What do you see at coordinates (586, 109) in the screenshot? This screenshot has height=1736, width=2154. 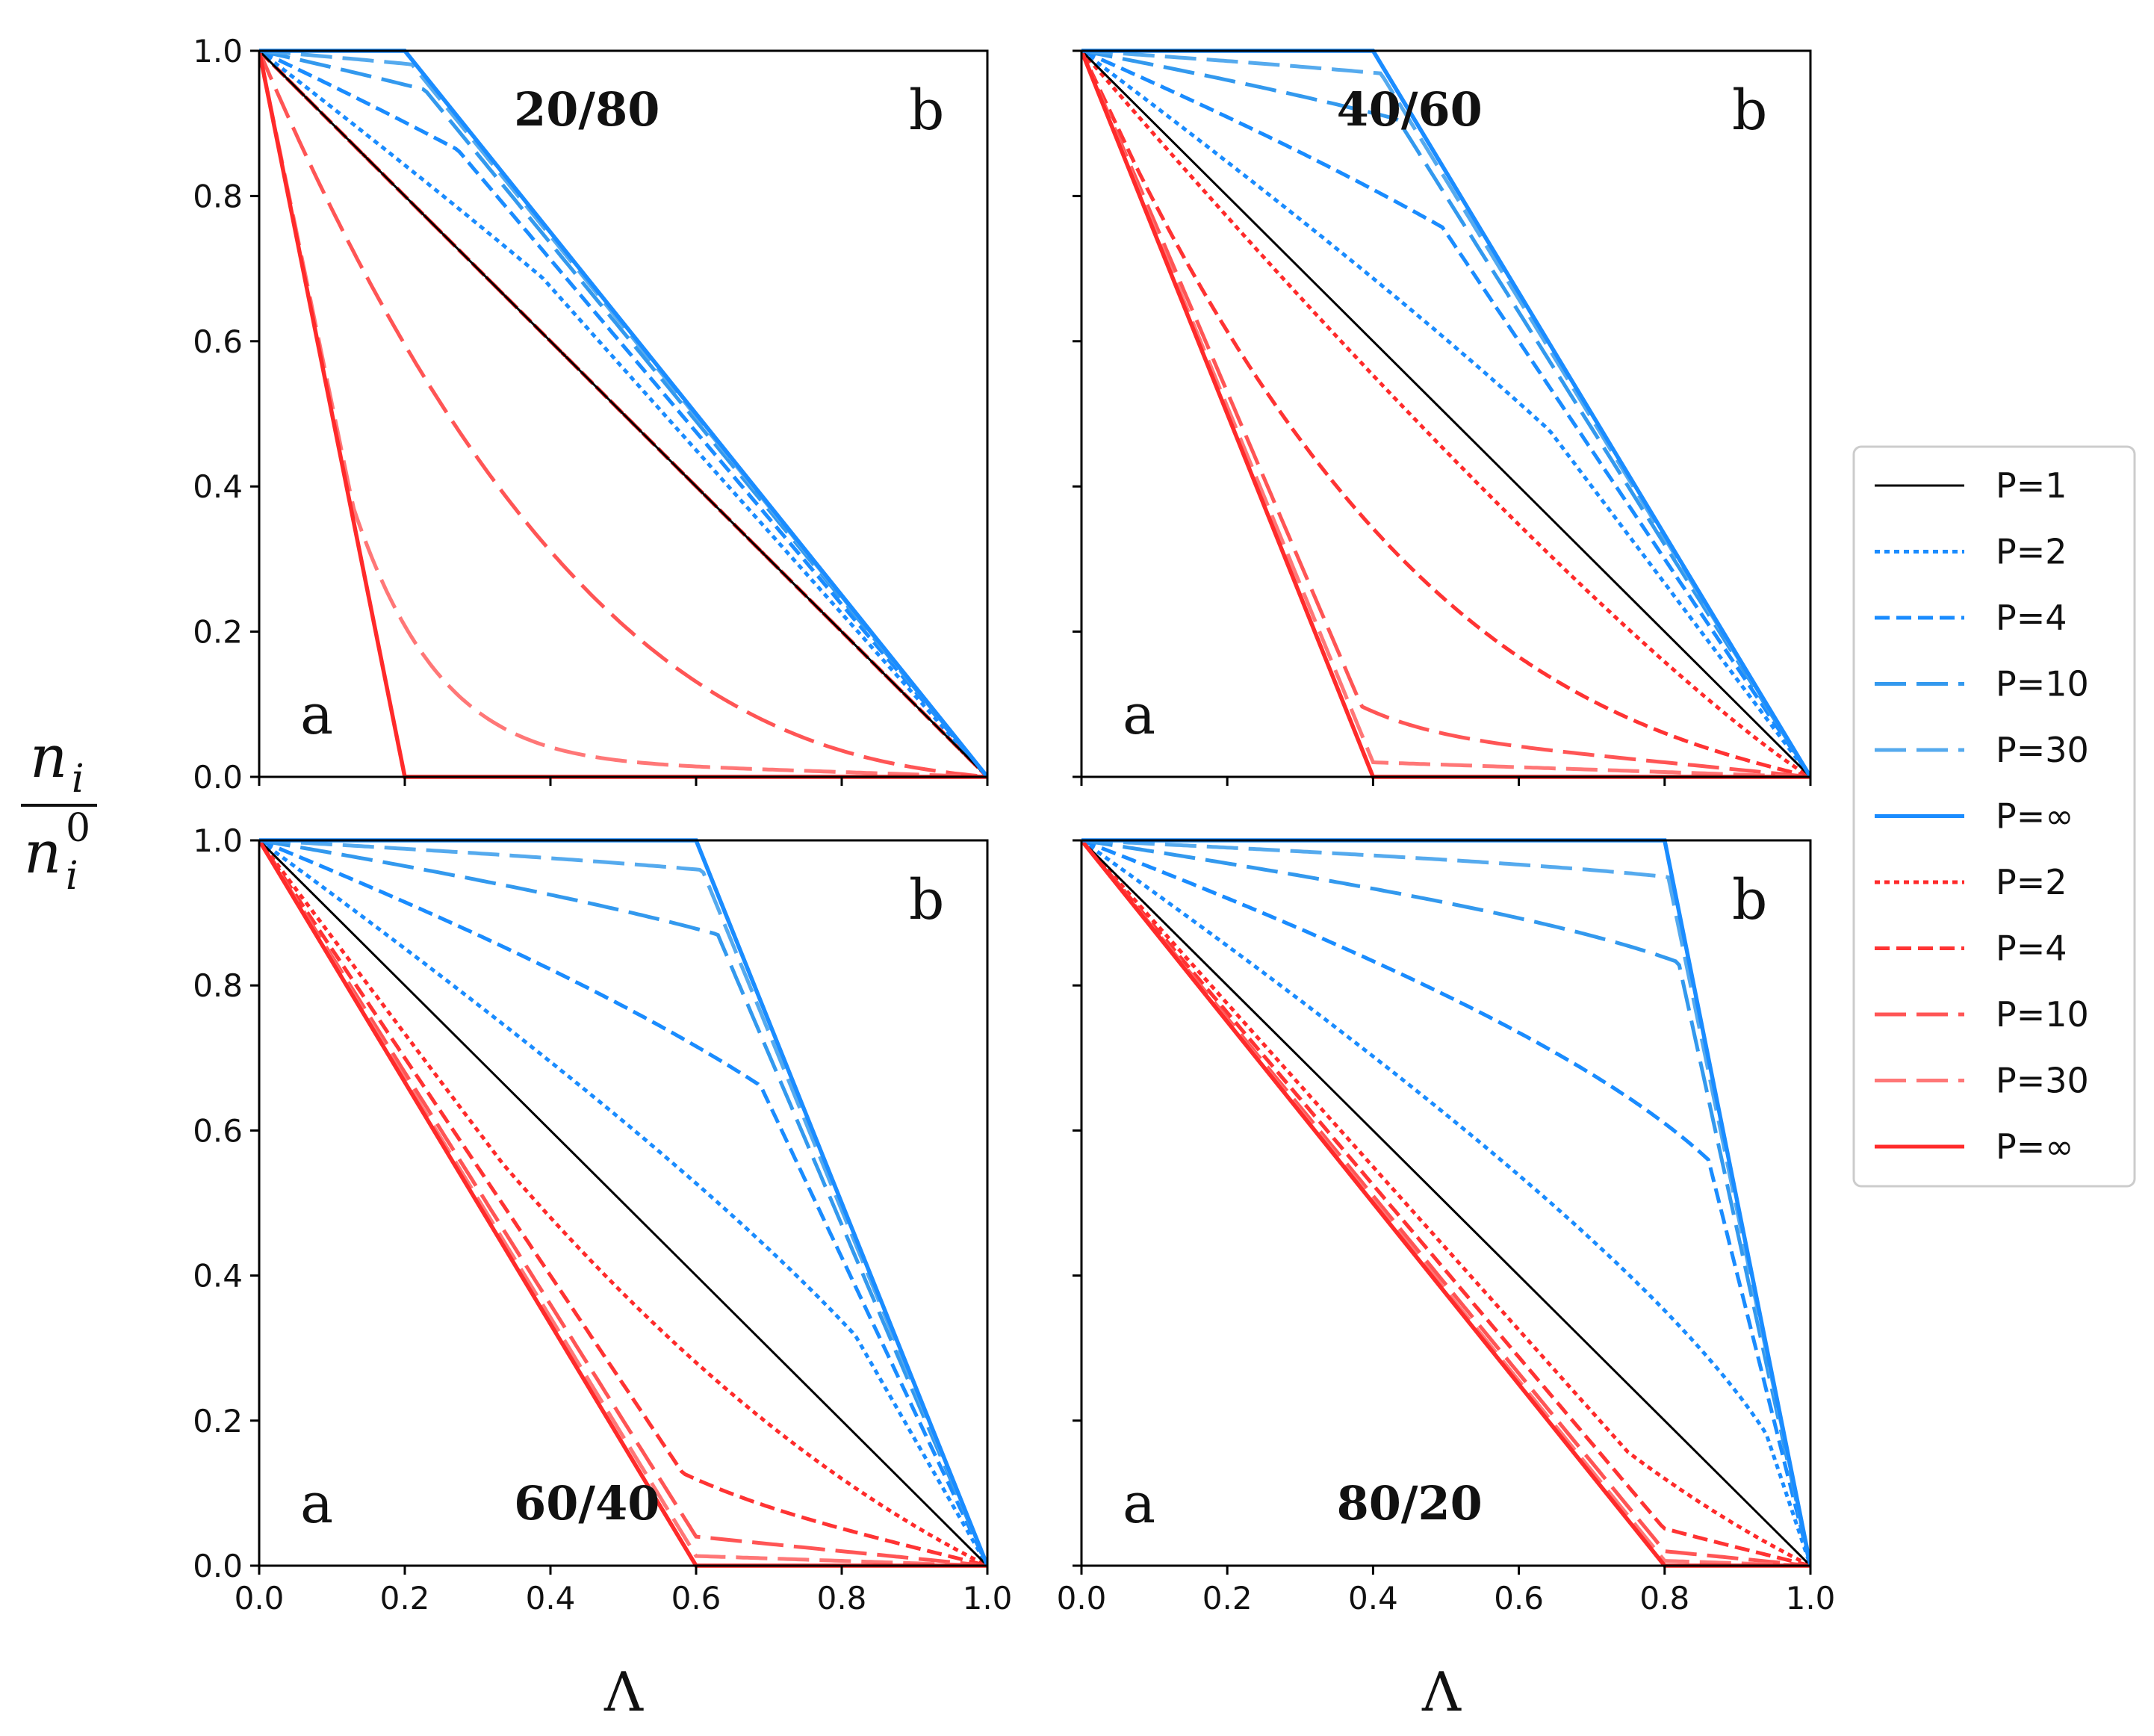 I see `ratio-label: 20/80` at bounding box center [586, 109].